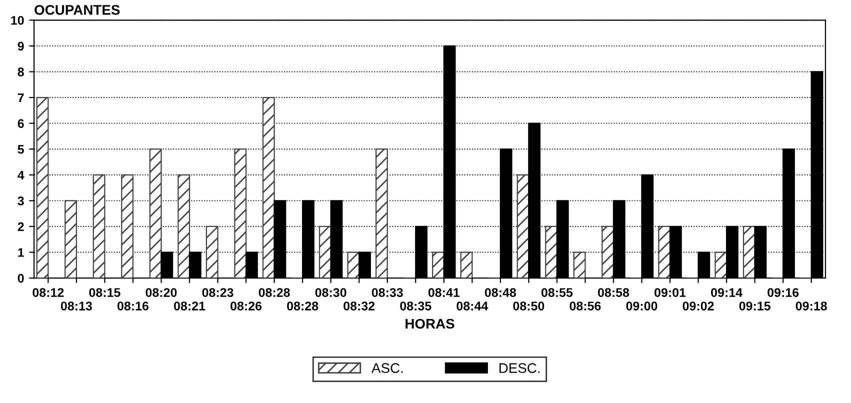 The width and height of the screenshot is (851, 403). What do you see at coordinates (387, 368) in the screenshot?
I see `legend-label: ASC.` at bounding box center [387, 368].